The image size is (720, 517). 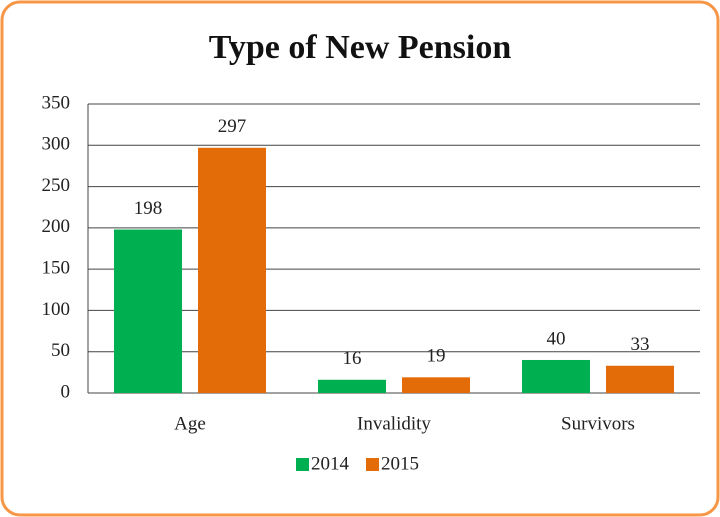 I want to click on y-tick-label: 150, so click(x=56, y=268).